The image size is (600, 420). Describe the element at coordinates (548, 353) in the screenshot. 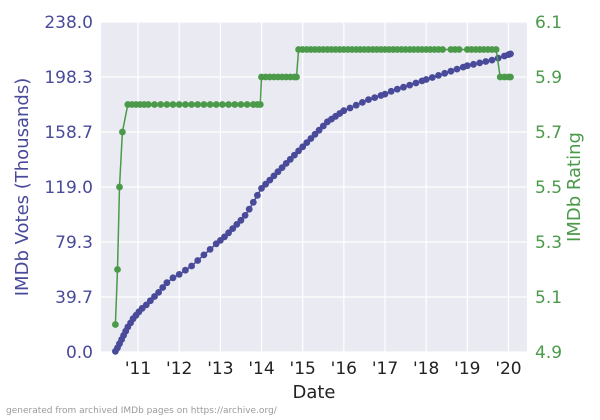

I see `right-y-tick-label: 4.9` at that location.